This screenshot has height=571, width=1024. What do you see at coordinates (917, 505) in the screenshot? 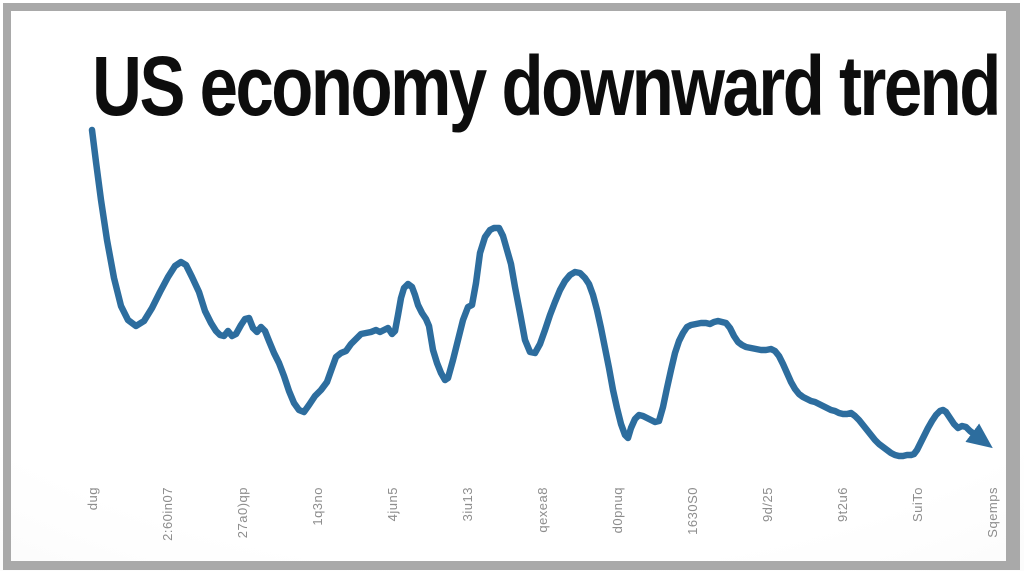
I see `x-tick-label: SuiTo` at bounding box center [917, 505].